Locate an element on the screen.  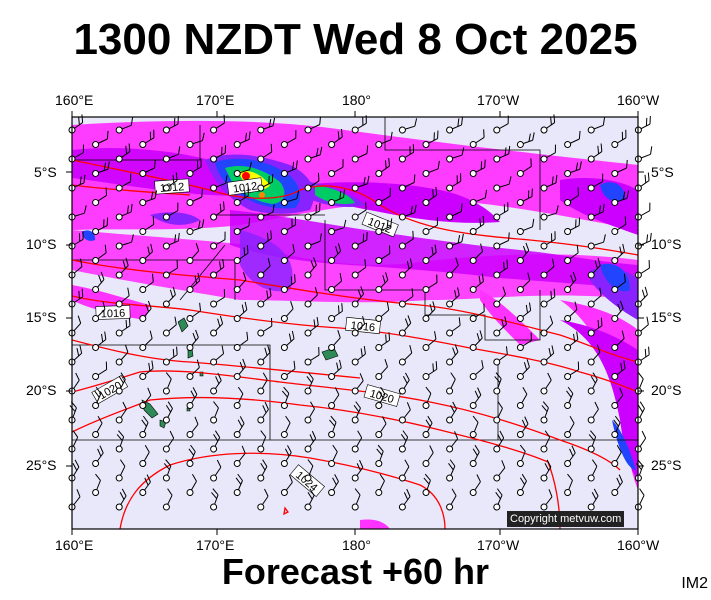
image-code: IM2 is located at coordinates (694, 583).